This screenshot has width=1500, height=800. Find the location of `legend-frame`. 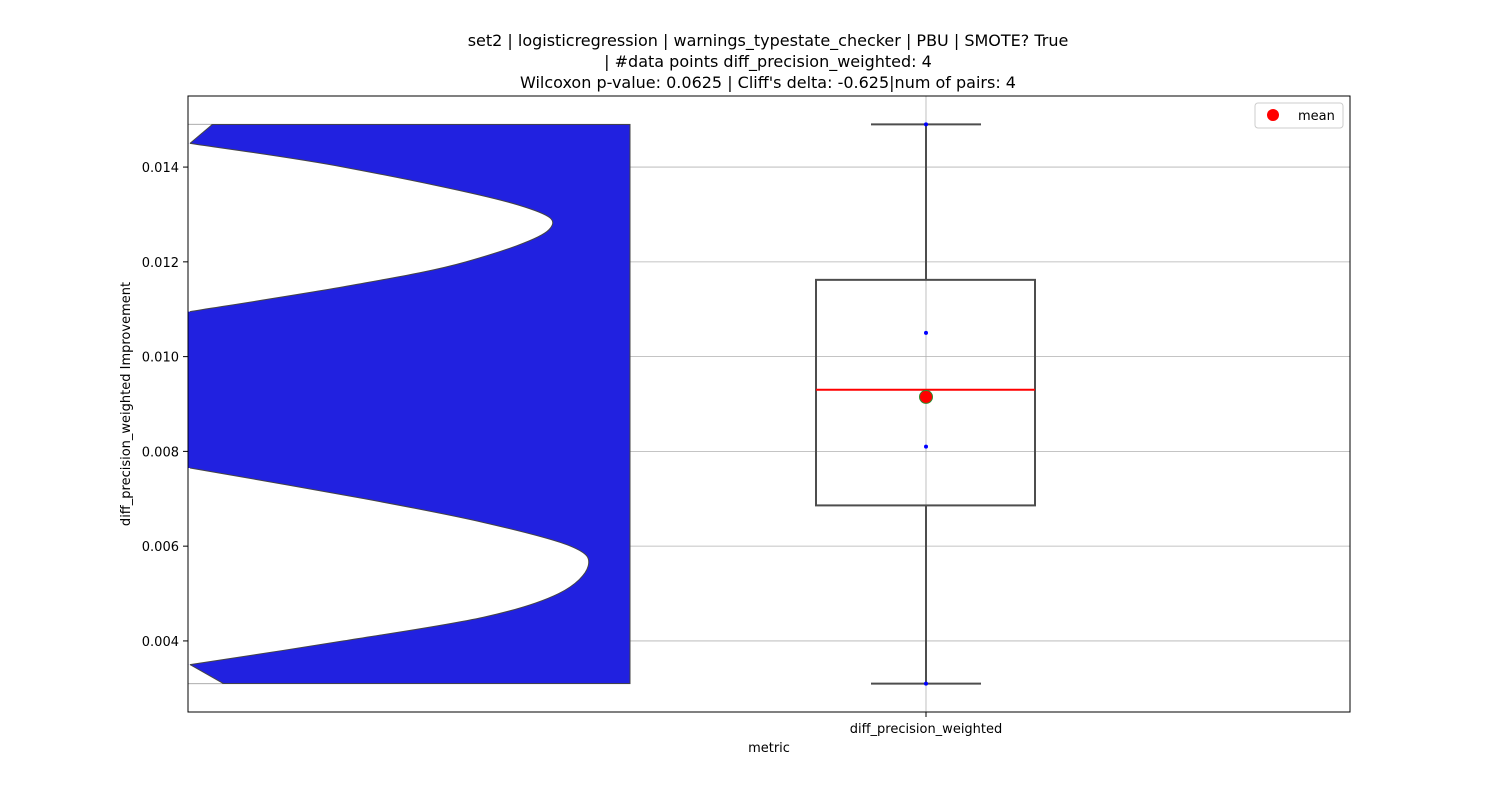

legend-frame is located at coordinates (1299, 115).